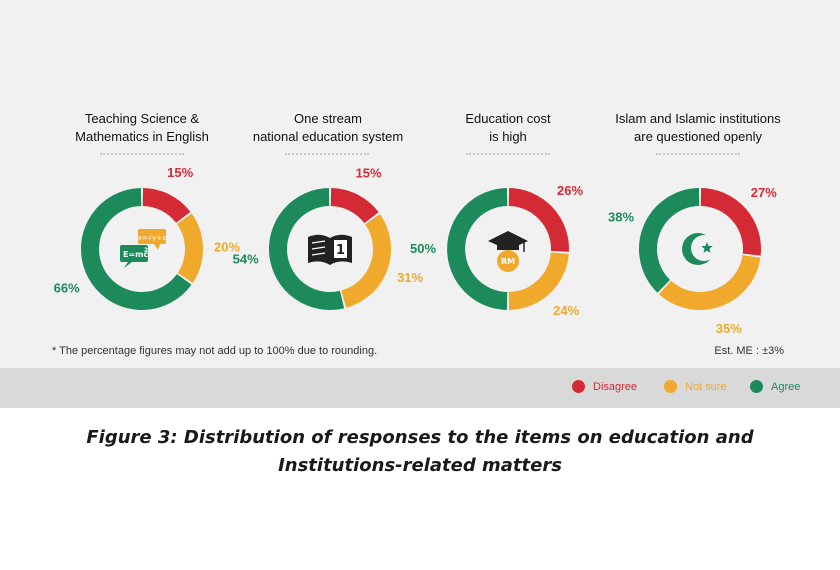 The width and height of the screenshot is (840, 570). Describe the element at coordinates (786, 386) in the screenshot. I see `legend-label: Agree` at that location.